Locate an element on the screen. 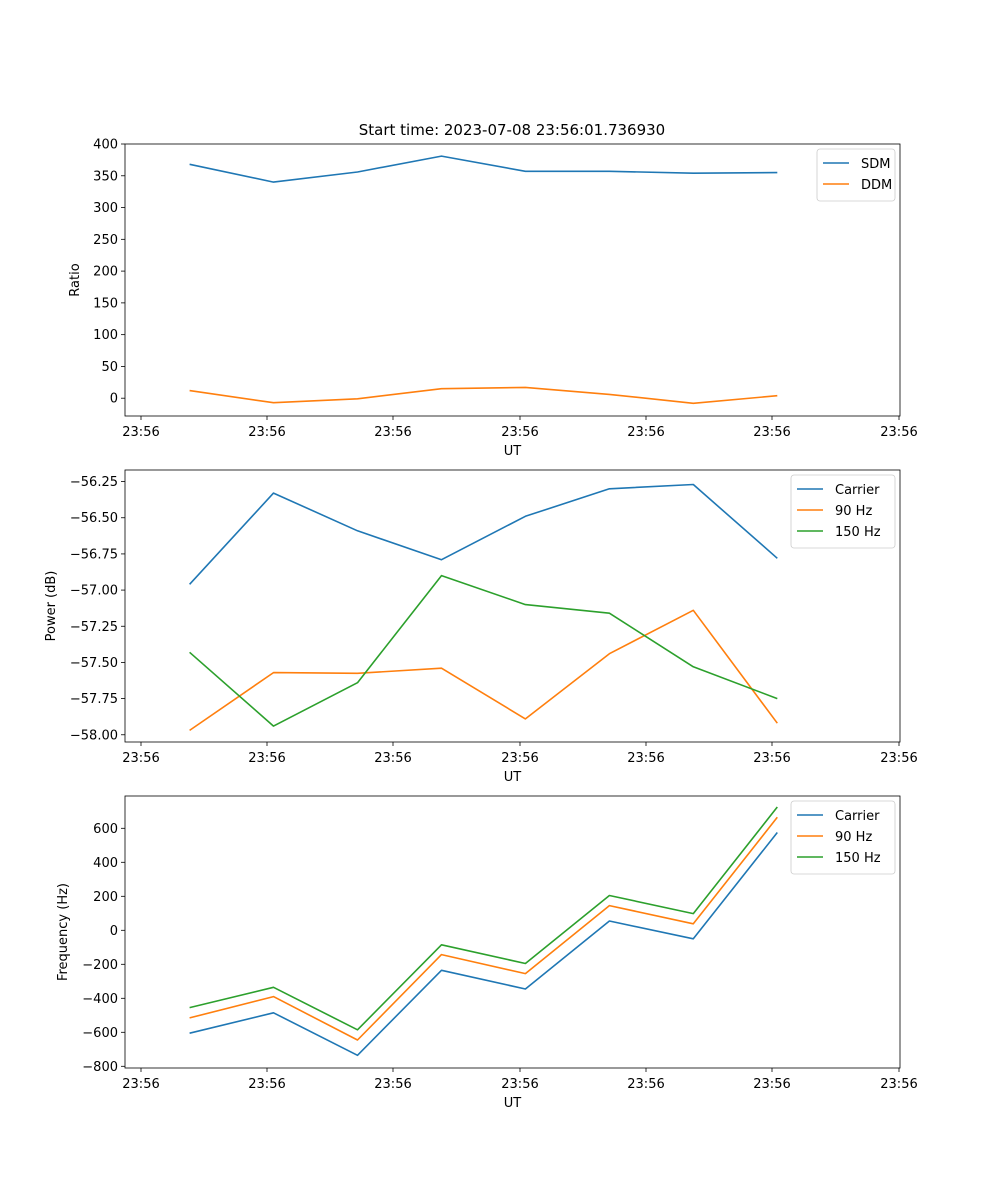 The height and width of the screenshot is (1200, 1000). y-tick-label: −400 is located at coordinates (100, 999).